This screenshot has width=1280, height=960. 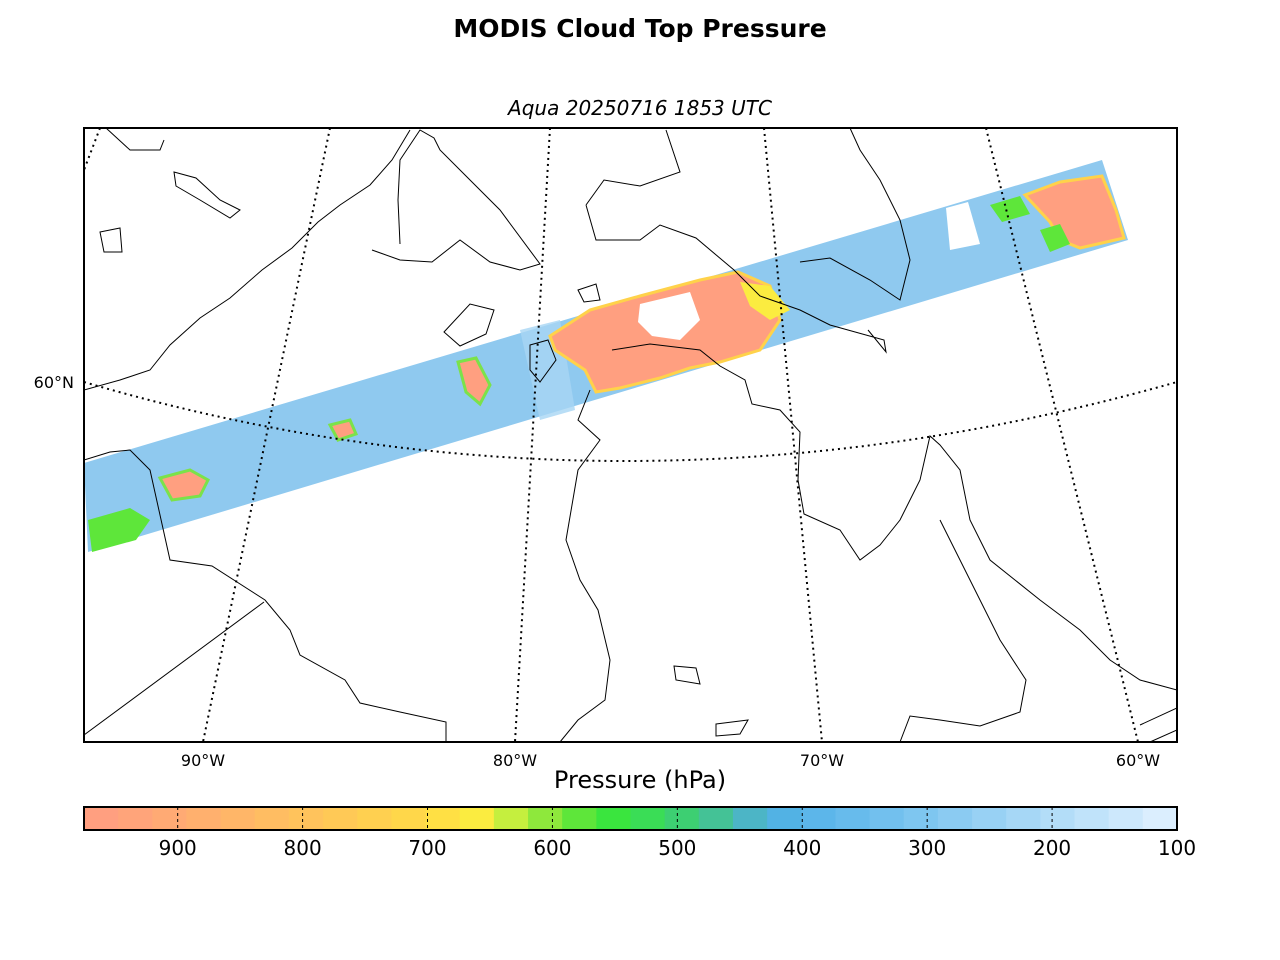 What do you see at coordinates (552, 848) in the screenshot?
I see `colorbar-tick-label: 600` at bounding box center [552, 848].